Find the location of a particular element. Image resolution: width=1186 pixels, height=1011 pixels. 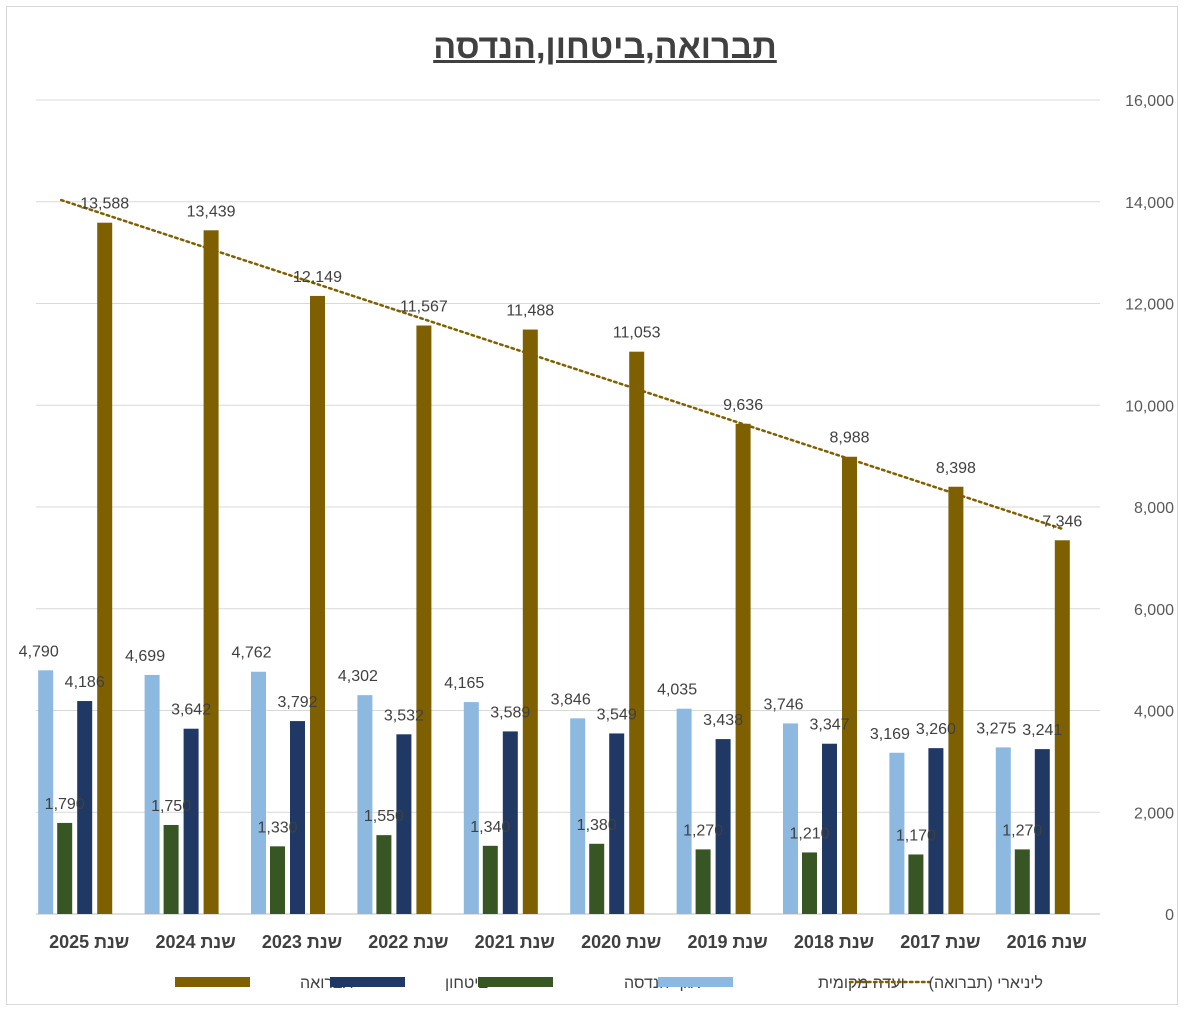

y-tick-label: 6,000 is located at coordinates (1154, 610).